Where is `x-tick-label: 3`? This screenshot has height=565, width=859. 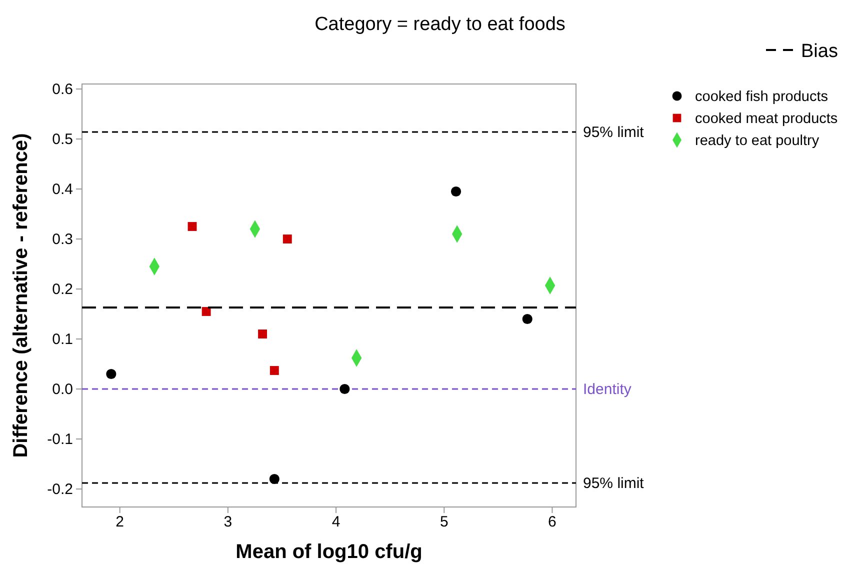
x-tick-label: 3 is located at coordinates (228, 522).